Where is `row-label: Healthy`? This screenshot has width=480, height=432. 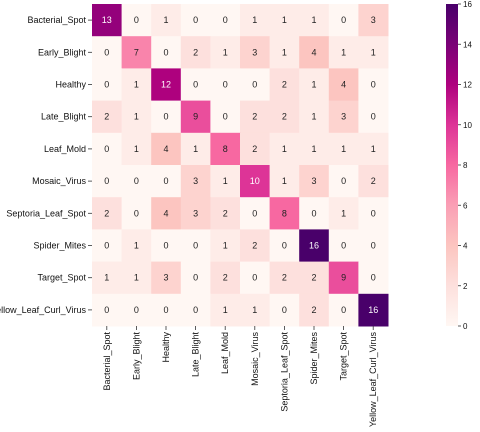 row-label: Healthy is located at coordinates (70, 85).